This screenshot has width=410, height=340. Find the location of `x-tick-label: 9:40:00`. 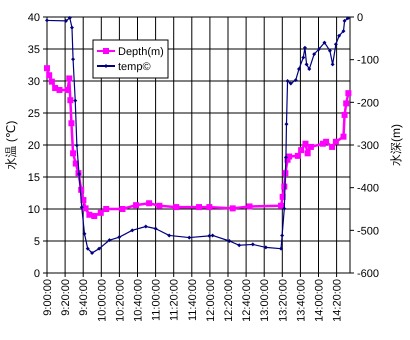

x-tick-label: 9:40:00 is located at coordinates (84, 297).